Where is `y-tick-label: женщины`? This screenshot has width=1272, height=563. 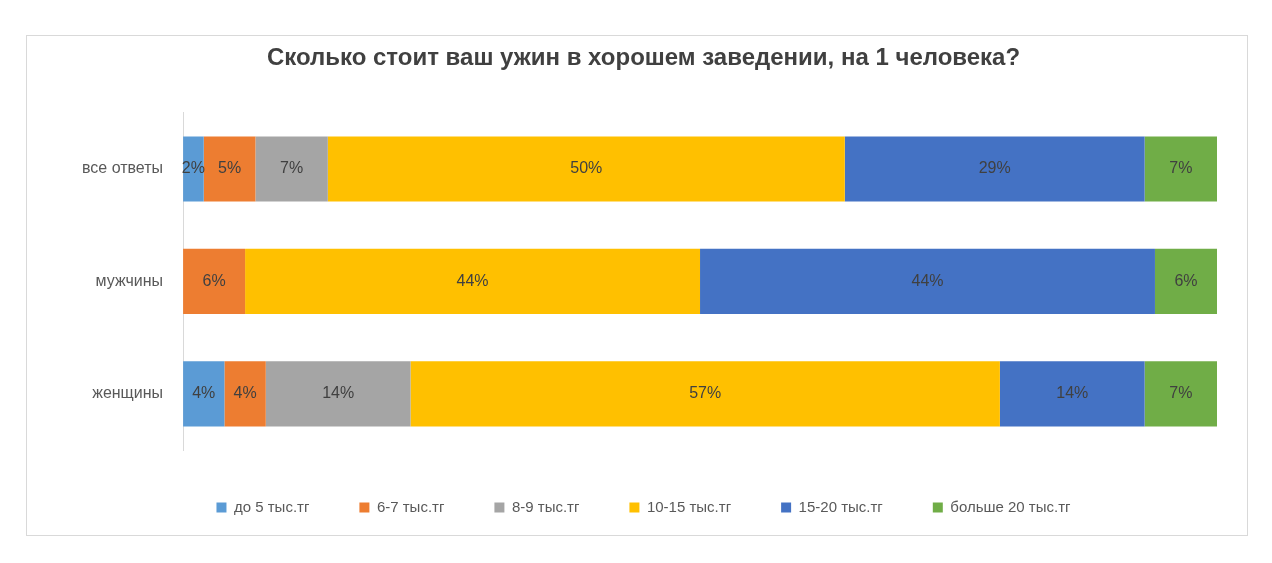 y-tick-label: женщины is located at coordinates (128, 393).